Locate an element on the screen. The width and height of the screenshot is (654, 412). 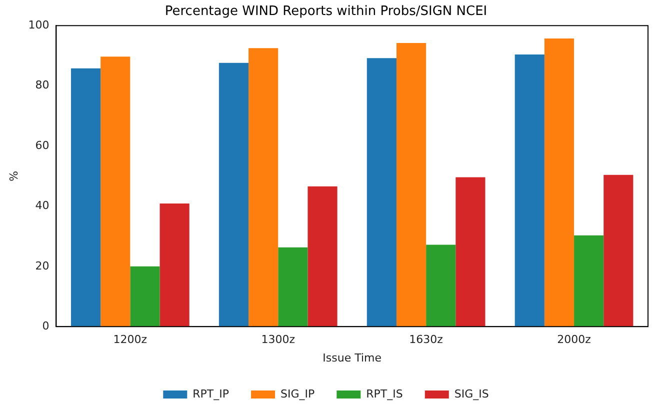
legend-label: RPT_IP is located at coordinates (211, 393).